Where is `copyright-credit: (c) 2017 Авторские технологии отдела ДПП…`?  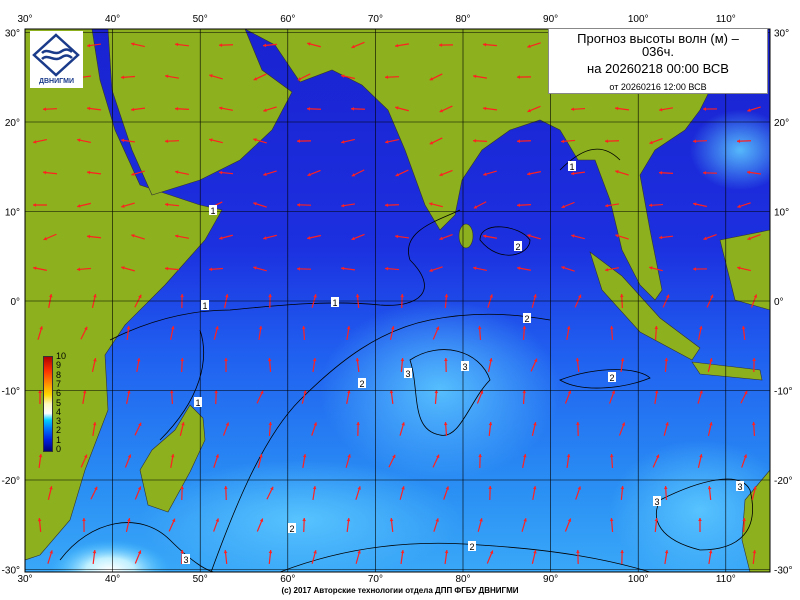 copyright-credit: (c) 2017 Авторские технологии отдела ДПП… is located at coordinates (400, 590).